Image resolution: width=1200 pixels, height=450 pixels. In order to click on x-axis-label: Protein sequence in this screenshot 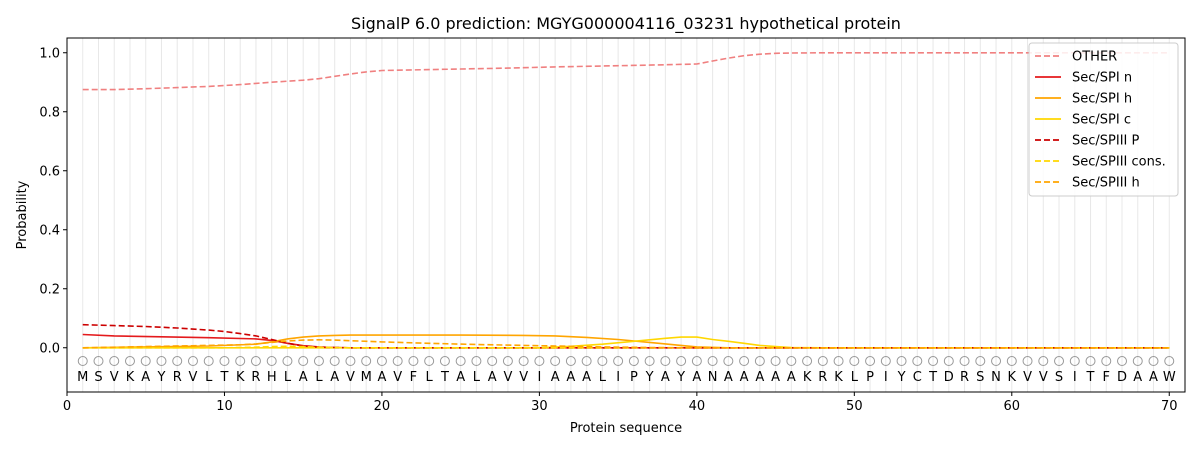, I will do `click(626, 428)`.